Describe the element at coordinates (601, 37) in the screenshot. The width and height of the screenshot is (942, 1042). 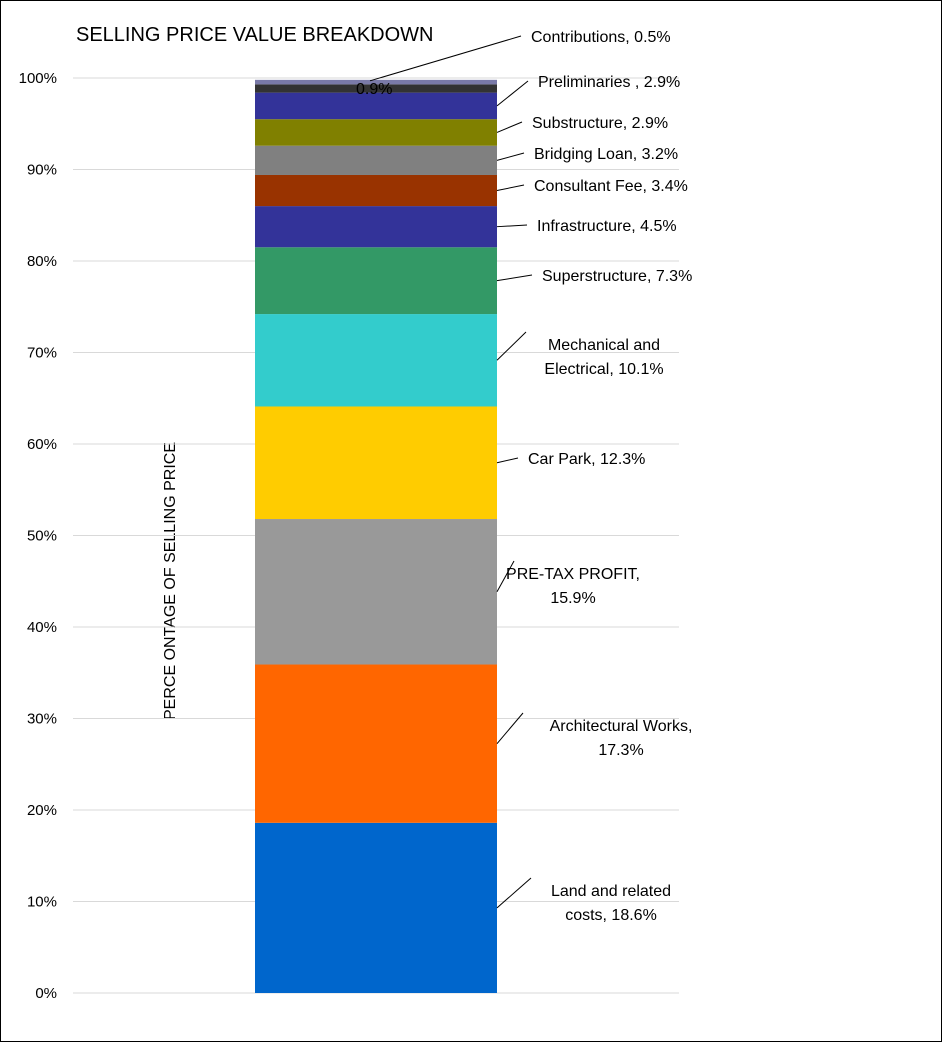
I see `data-label: Contributions, 0.5%` at that location.